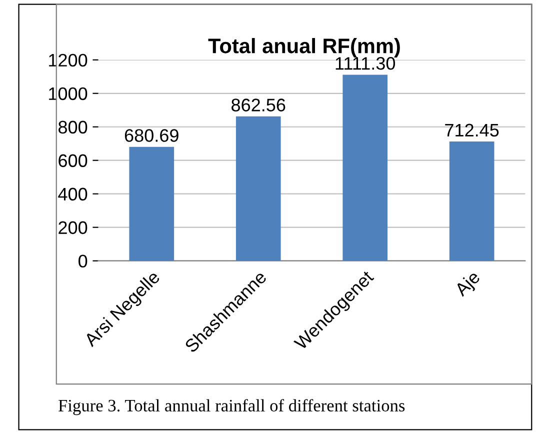  I want to click on y-tick-label: 0, so click(83, 261).